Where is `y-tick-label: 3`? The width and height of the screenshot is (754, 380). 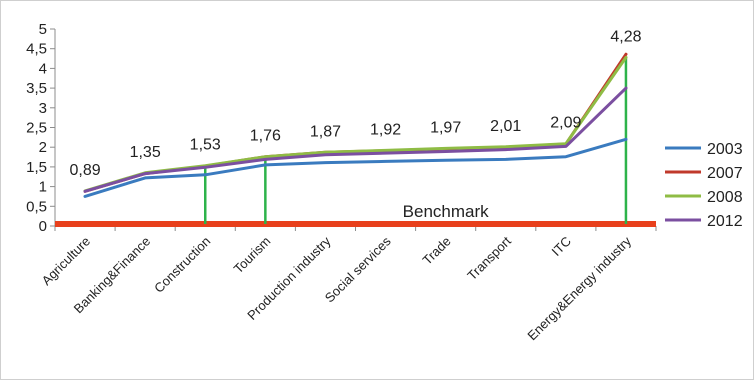
y-tick-label: 3 is located at coordinates (43, 108).